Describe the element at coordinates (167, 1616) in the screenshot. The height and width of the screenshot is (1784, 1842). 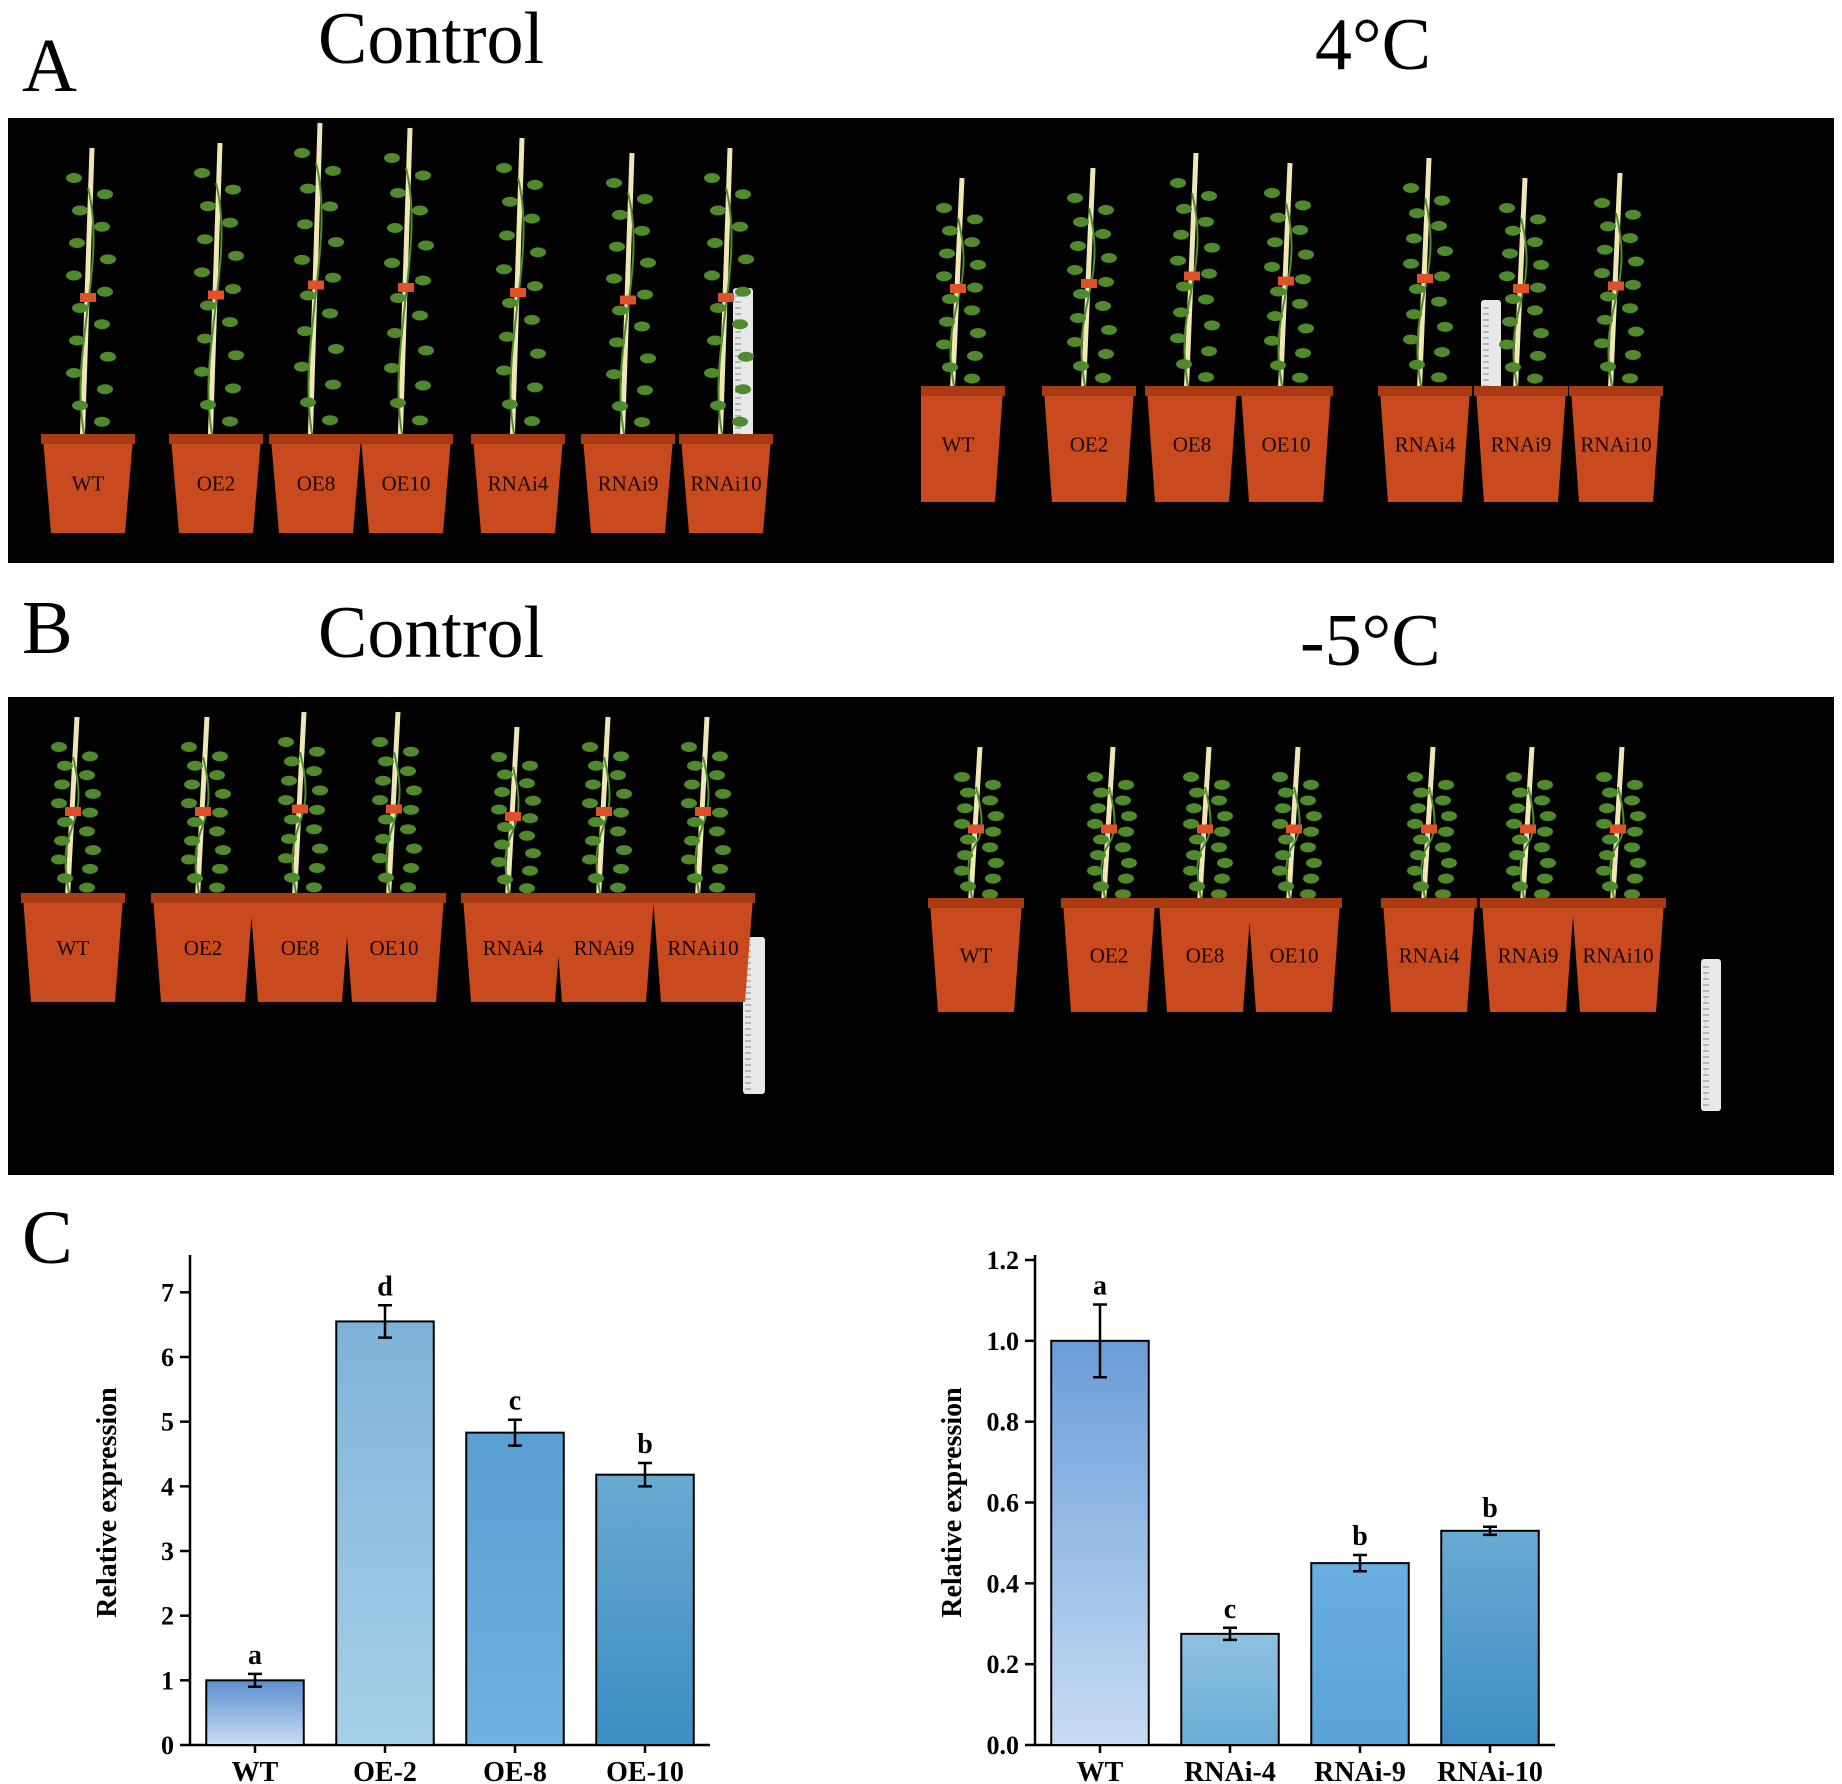
I see `y-tick-label: 2` at that location.